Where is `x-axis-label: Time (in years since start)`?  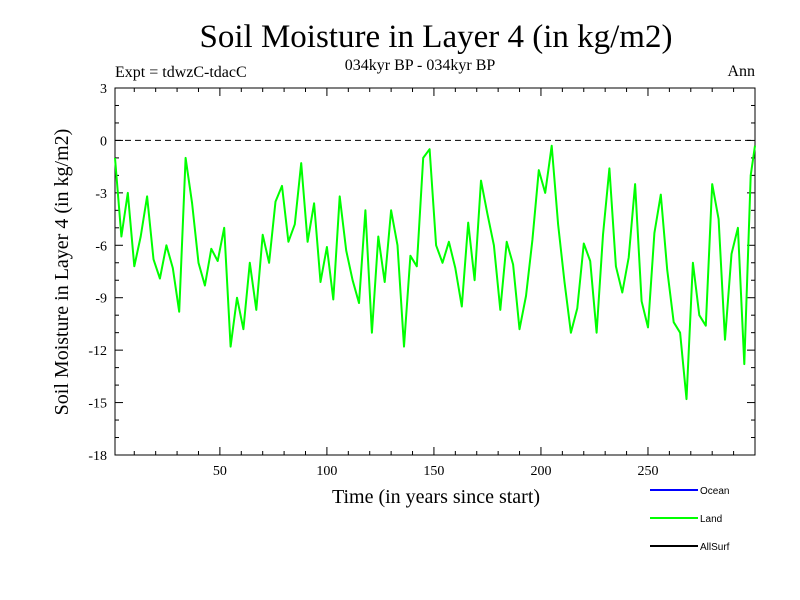 x-axis-label: Time (in years since start) is located at coordinates (436, 497).